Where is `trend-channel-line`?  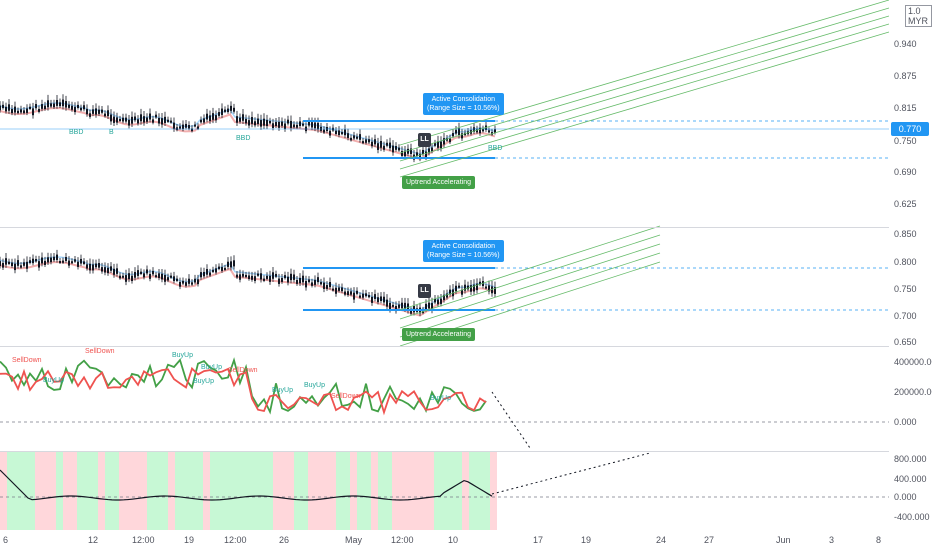
trend-channel-line is located at coordinates (530, 286).